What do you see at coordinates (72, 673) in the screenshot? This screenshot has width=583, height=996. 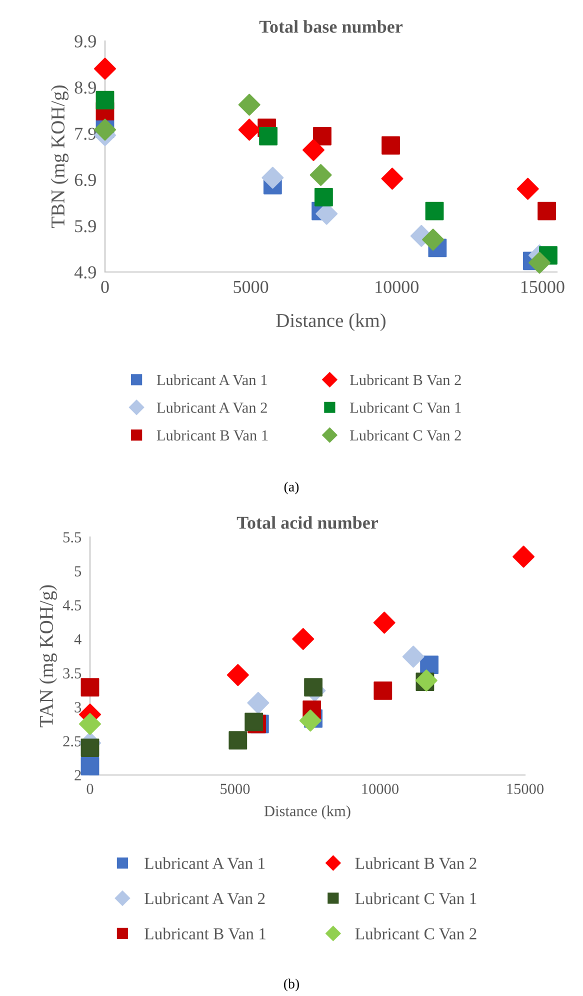 I see `y-tick-label: 3.5` at bounding box center [72, 673].